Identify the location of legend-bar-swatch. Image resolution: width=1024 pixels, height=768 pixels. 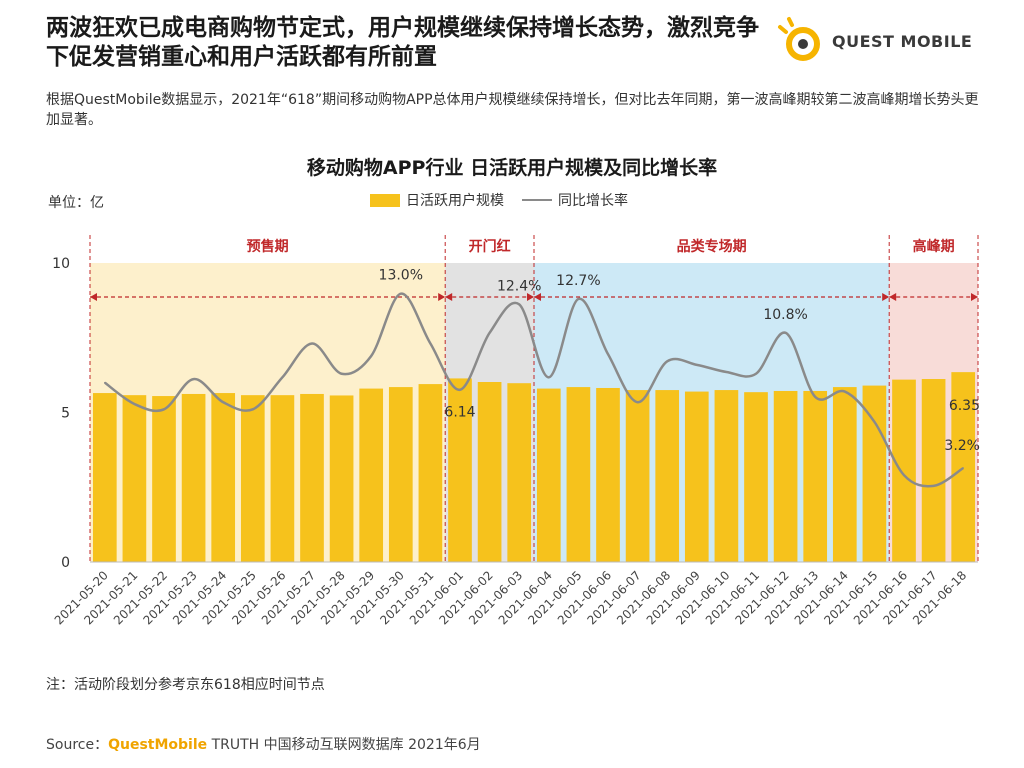
(385, 200).